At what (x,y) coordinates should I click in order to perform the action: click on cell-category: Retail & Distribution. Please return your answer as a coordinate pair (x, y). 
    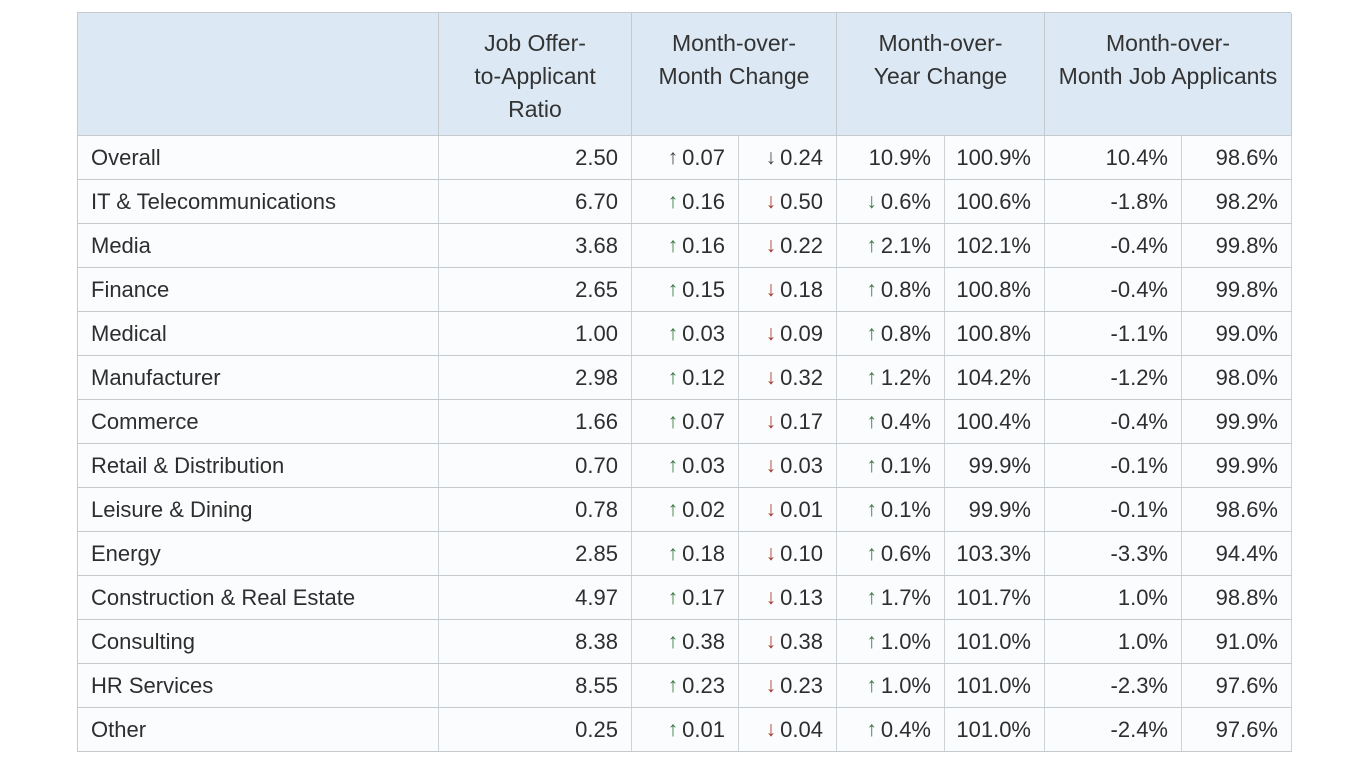
    Looking at the image, I should click on (258, 466).